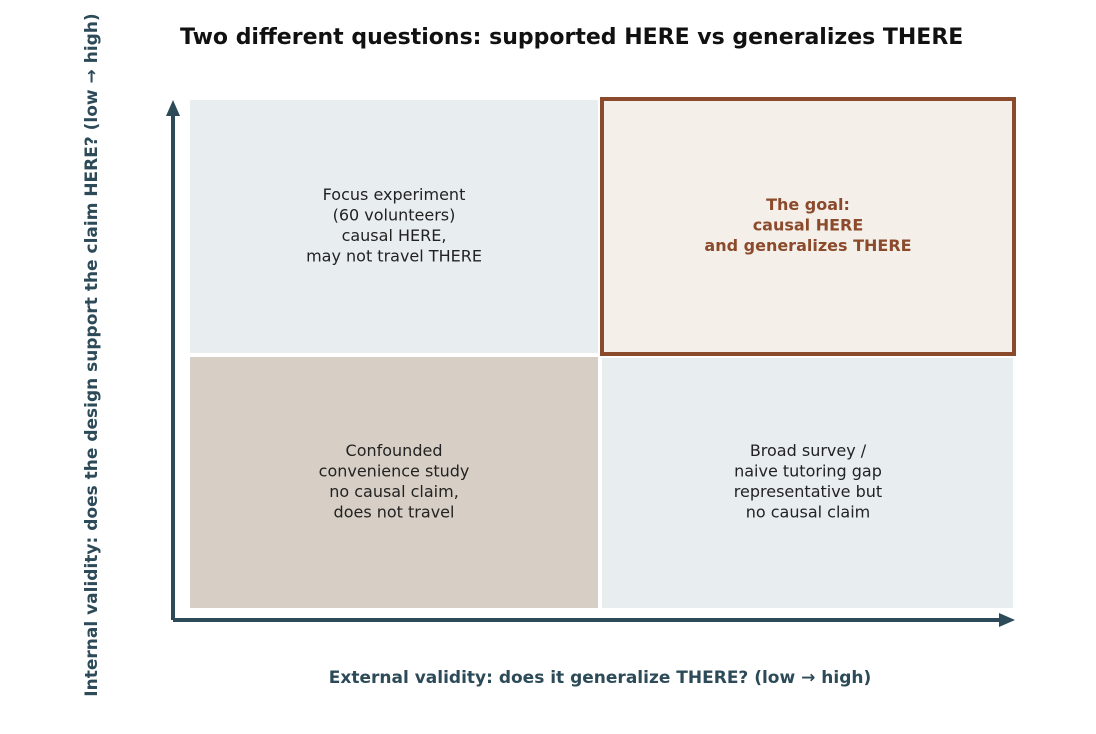 This screenshot has height=734, width=1096. I want to click on quadrant-label-line: causal HERE,, so click(394, 235).